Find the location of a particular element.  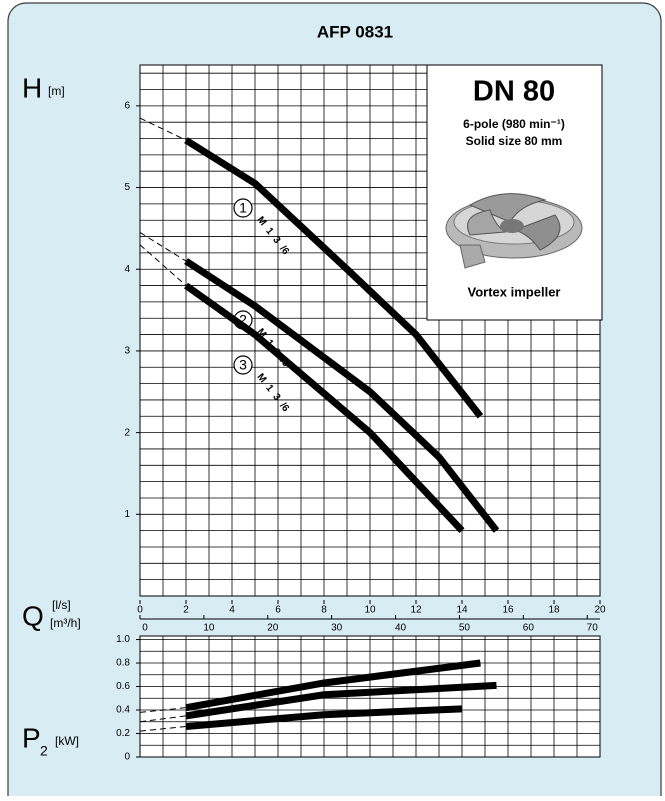

y-tick-label: 1.0 is located at coordinates (123, 639).